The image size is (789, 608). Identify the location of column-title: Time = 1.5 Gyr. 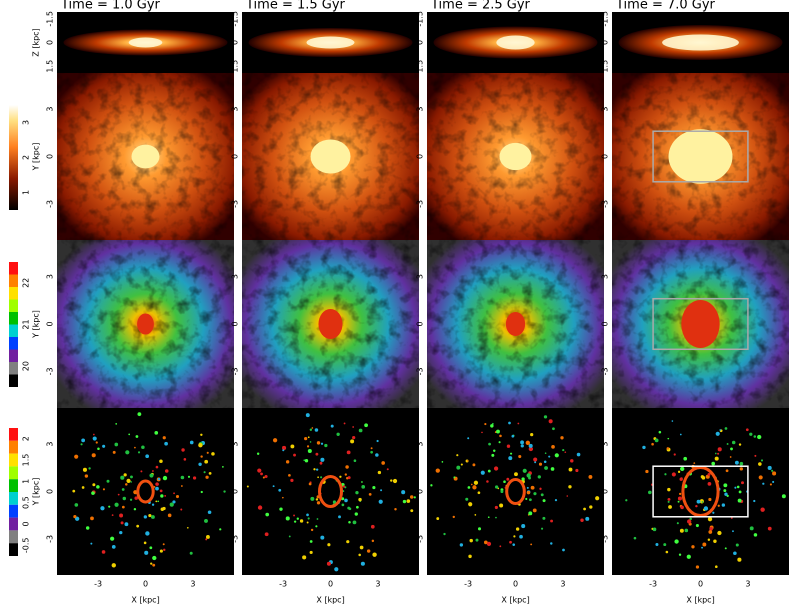
(295, 6).